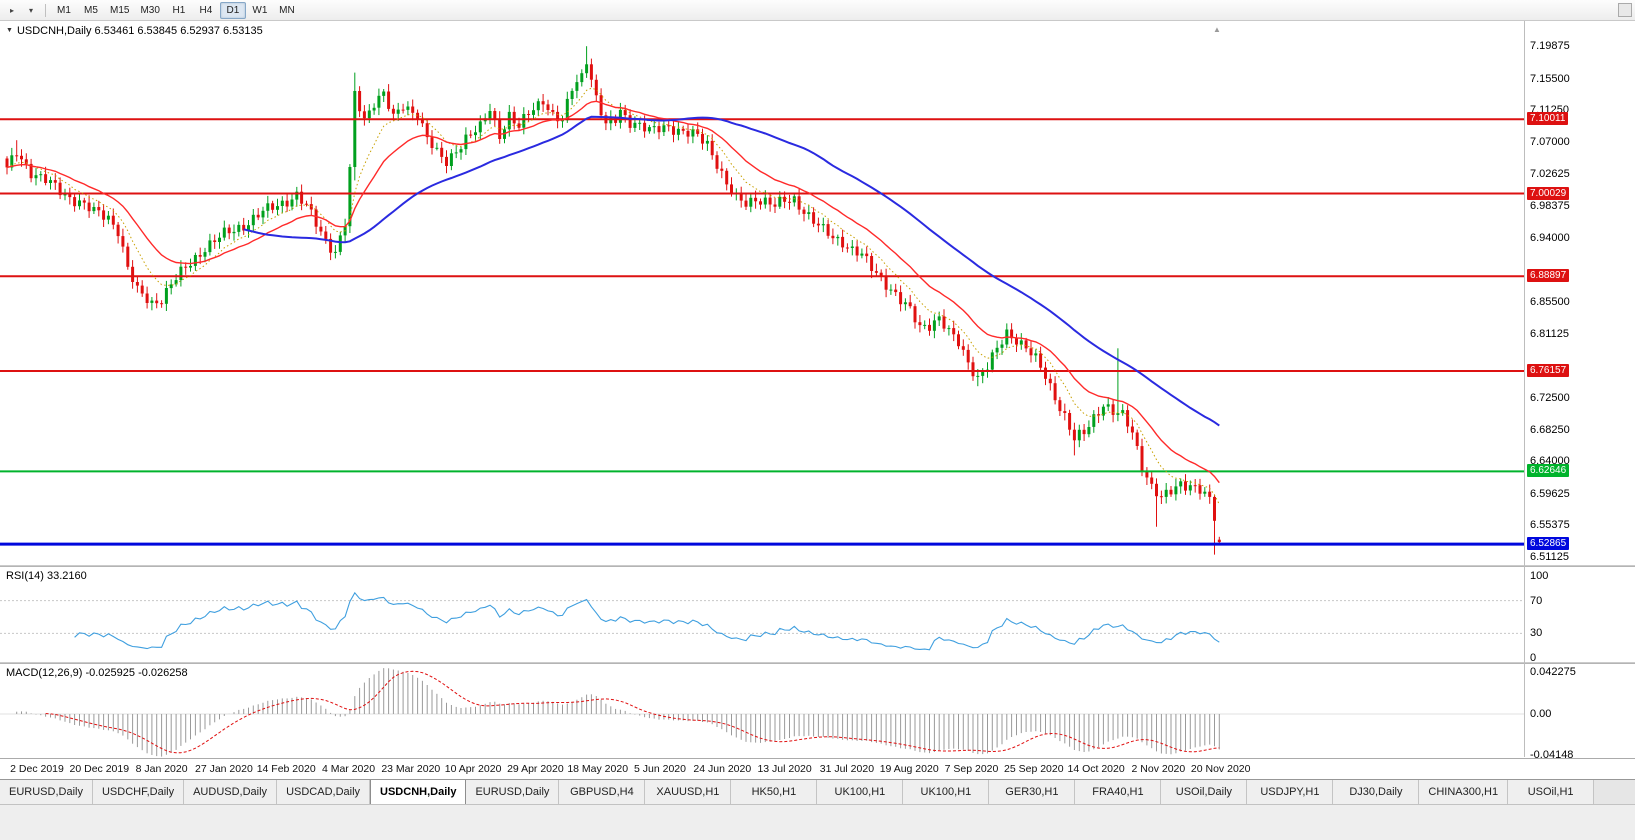 The image size is (1635, 840). I want to click on rsi-panel, so click(817, 614).